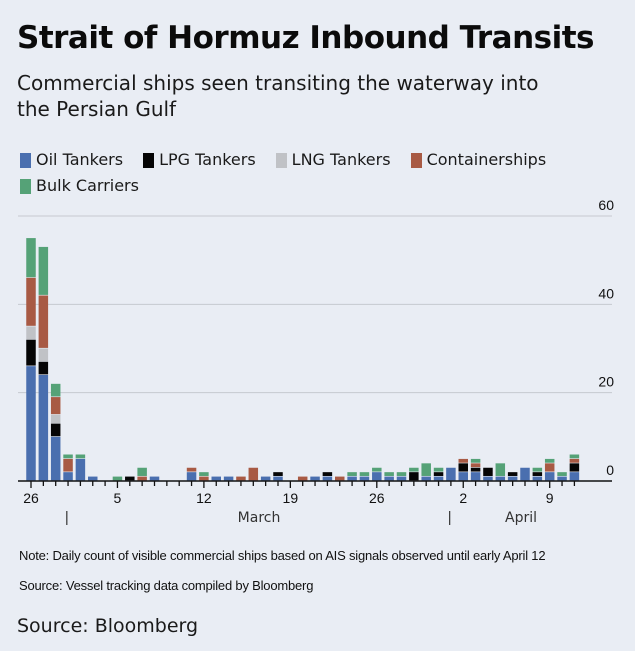 The height and width of the screenshot is (651, 635). What do you see at coordinates (31, 498) in the screenshot?
I see `x-tick-label: 26` at bounding box center [31, 498].